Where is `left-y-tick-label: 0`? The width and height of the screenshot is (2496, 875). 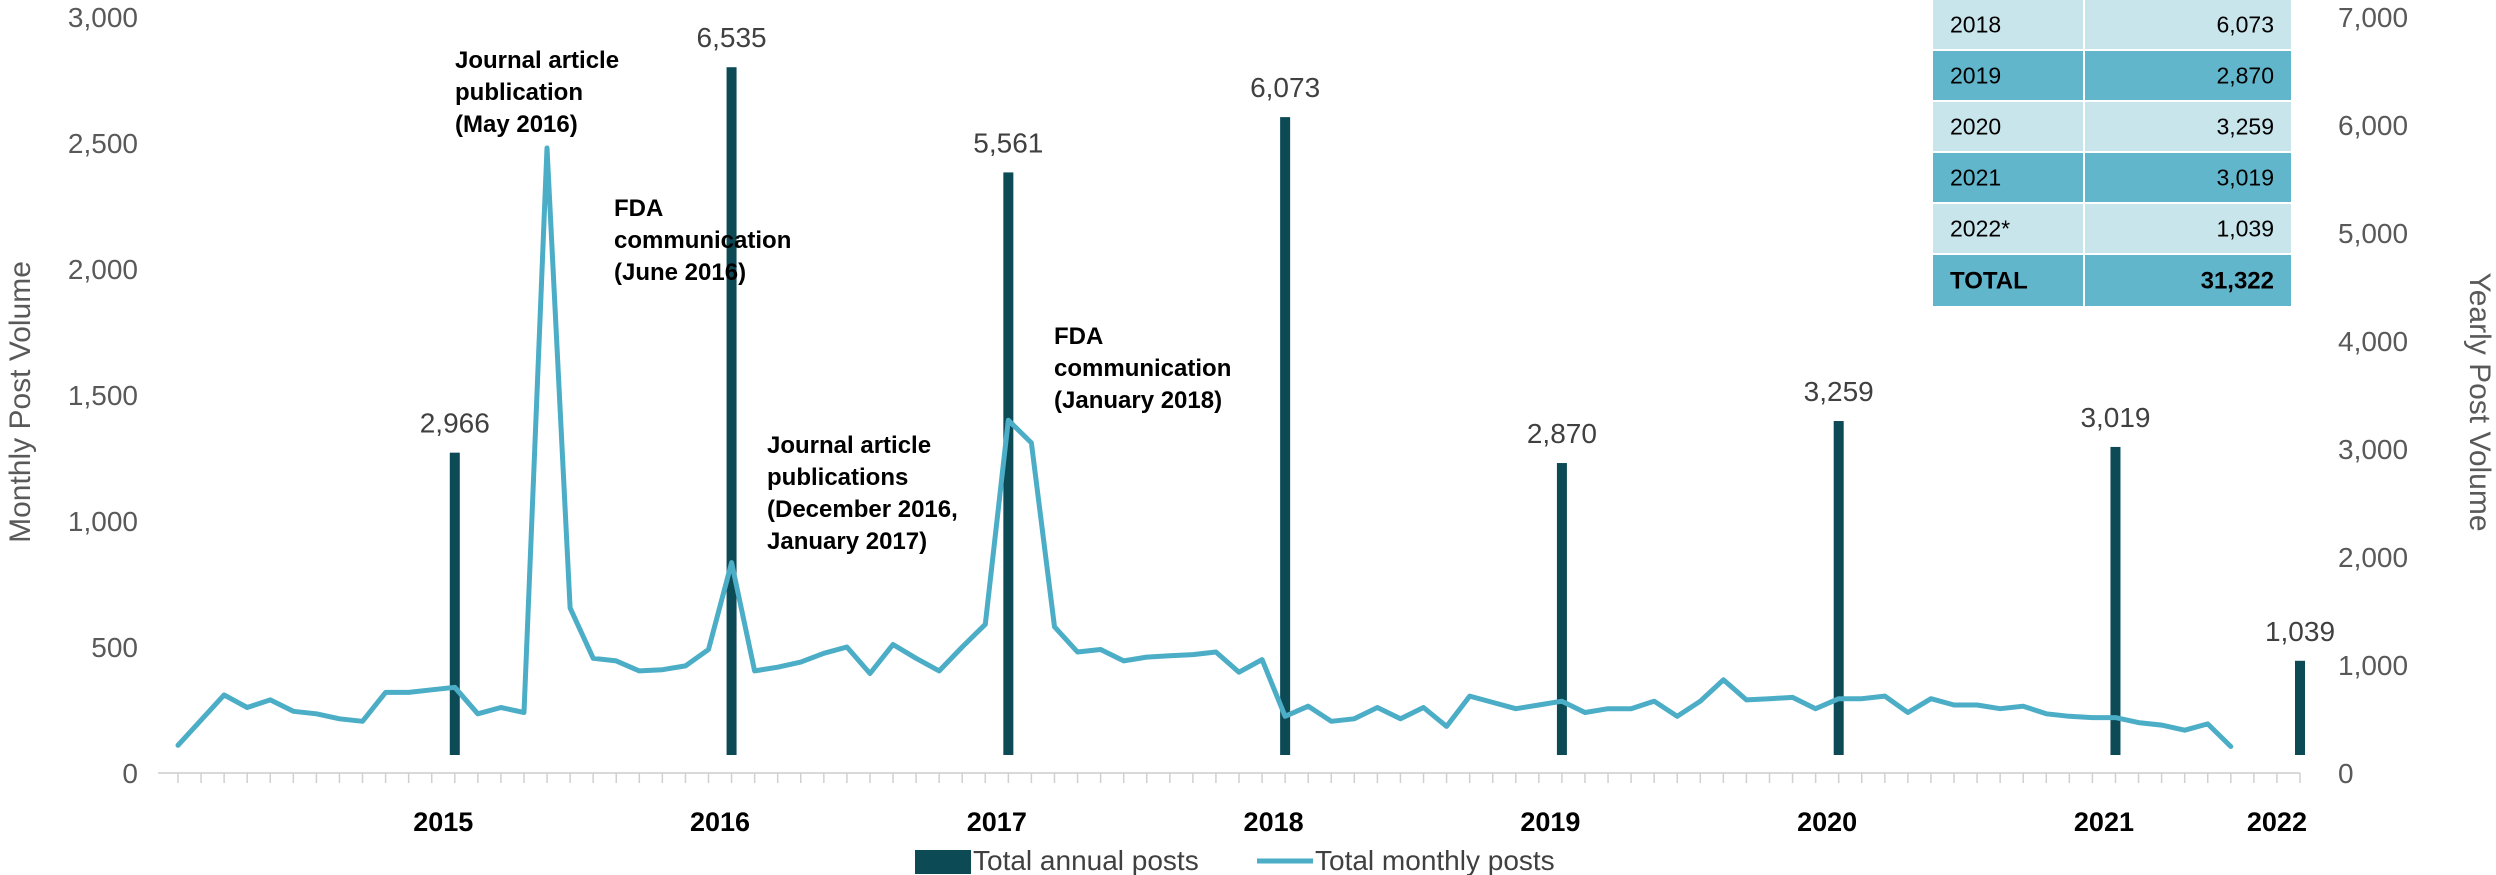 left-y-tick-label: 0 is located at coordinates (130, 773).